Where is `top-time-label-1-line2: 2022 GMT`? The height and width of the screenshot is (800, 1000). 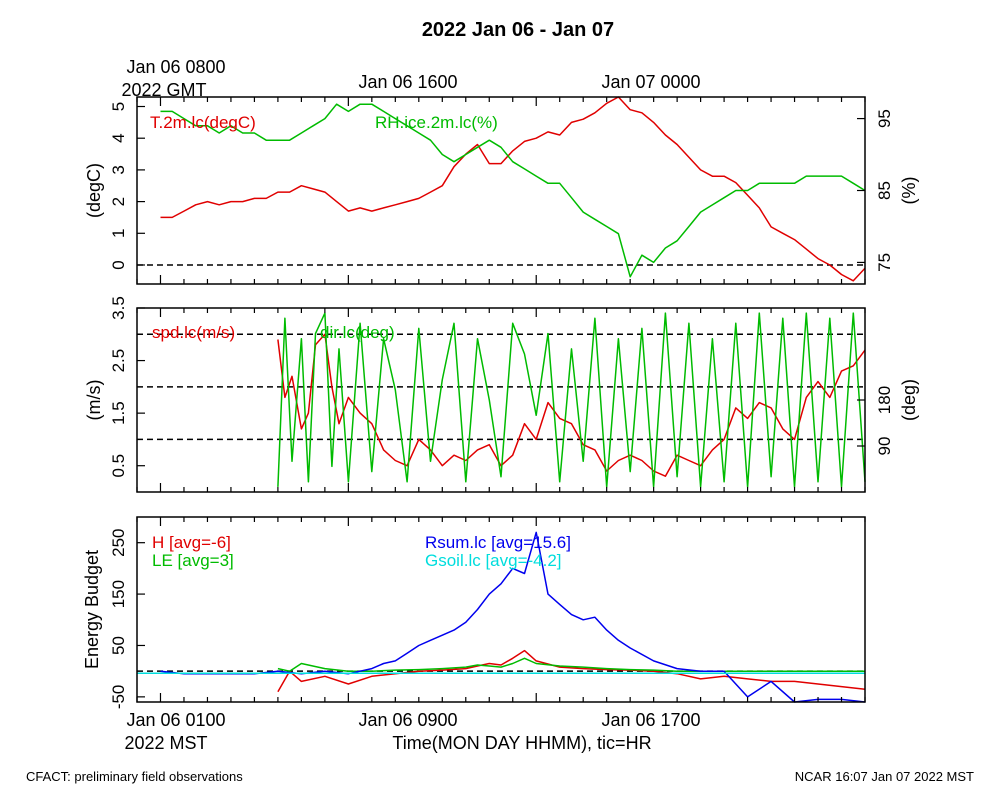
top-time-label-1-line2: 2022 GMT is located at coordinates (163, 90).